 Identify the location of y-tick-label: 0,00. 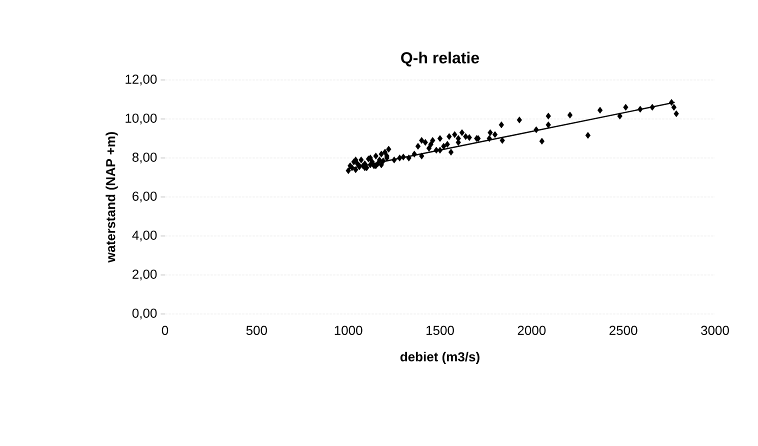
(144, 314).